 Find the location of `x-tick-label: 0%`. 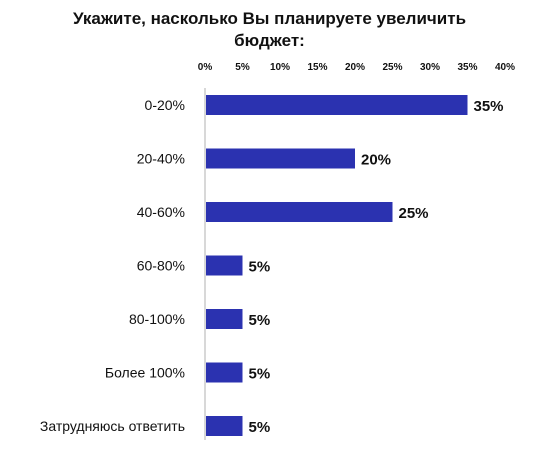

x-tick-label: 0% is located at coordinates (205, 67).